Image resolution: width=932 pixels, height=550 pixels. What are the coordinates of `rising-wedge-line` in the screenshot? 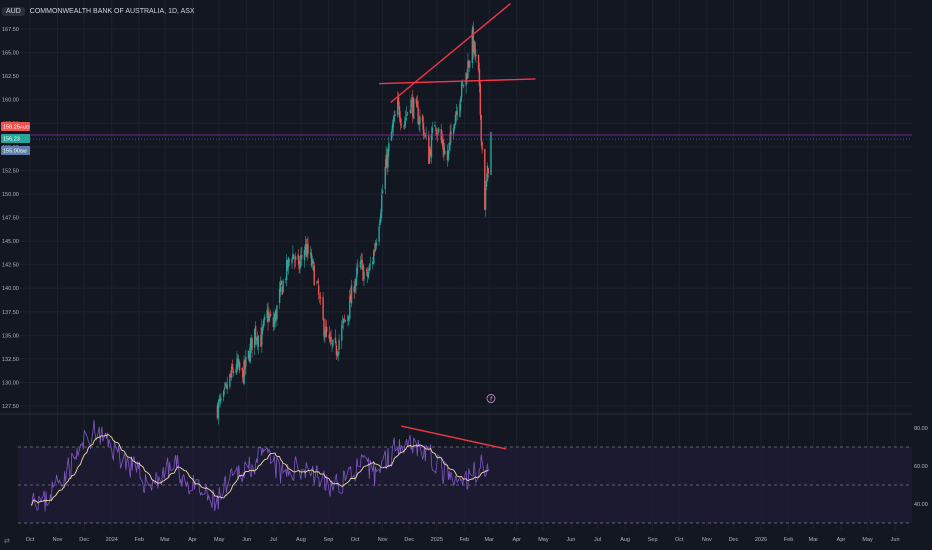 It's located at (450, 53).